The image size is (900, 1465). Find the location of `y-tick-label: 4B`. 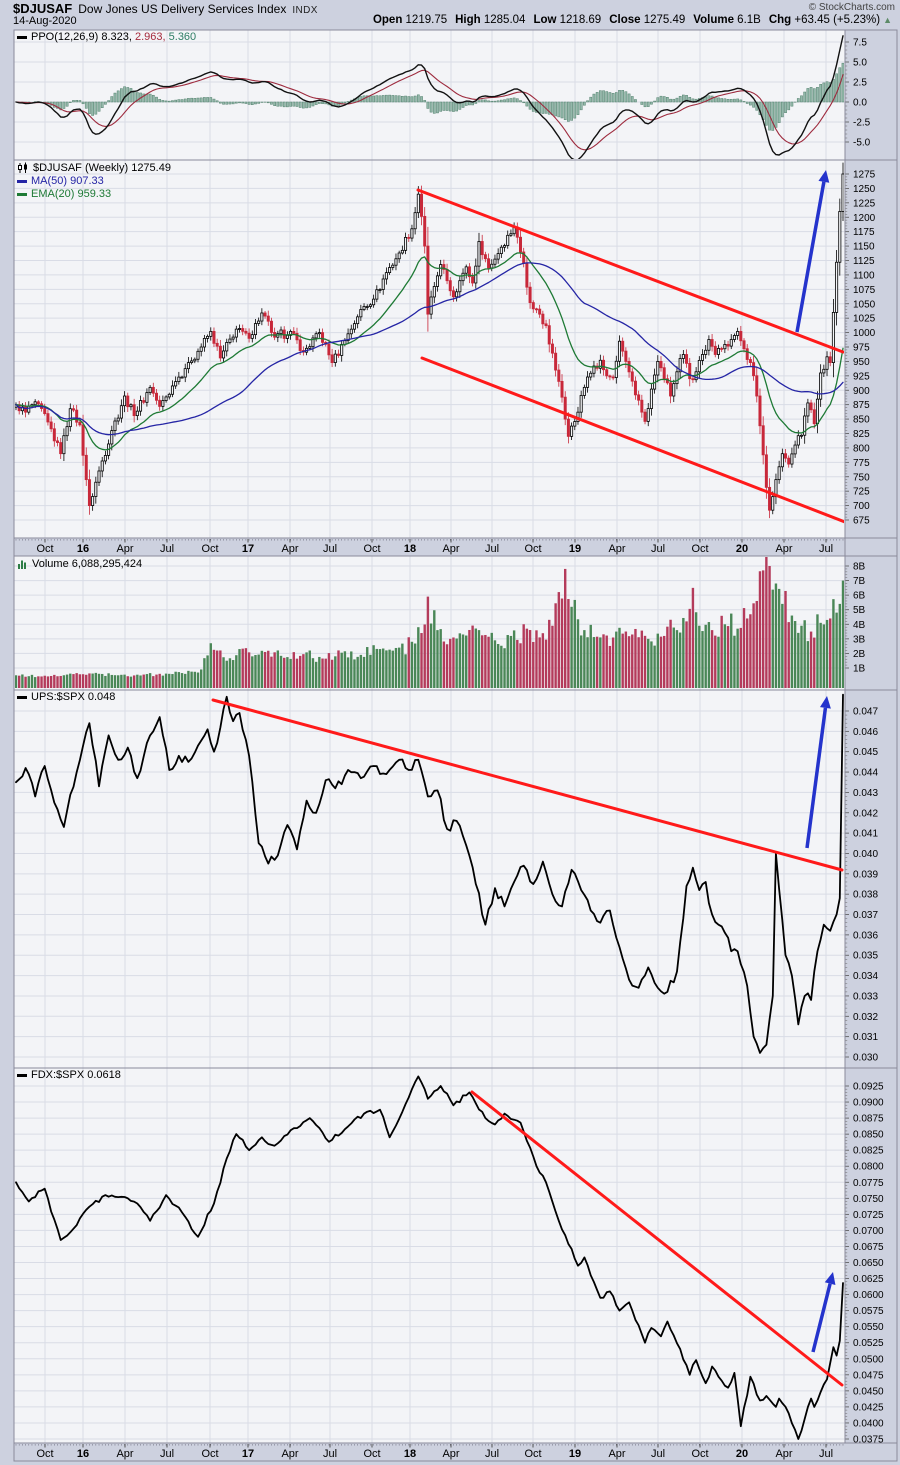

y-tick-label: 4B is located at coordinates (859, 625).